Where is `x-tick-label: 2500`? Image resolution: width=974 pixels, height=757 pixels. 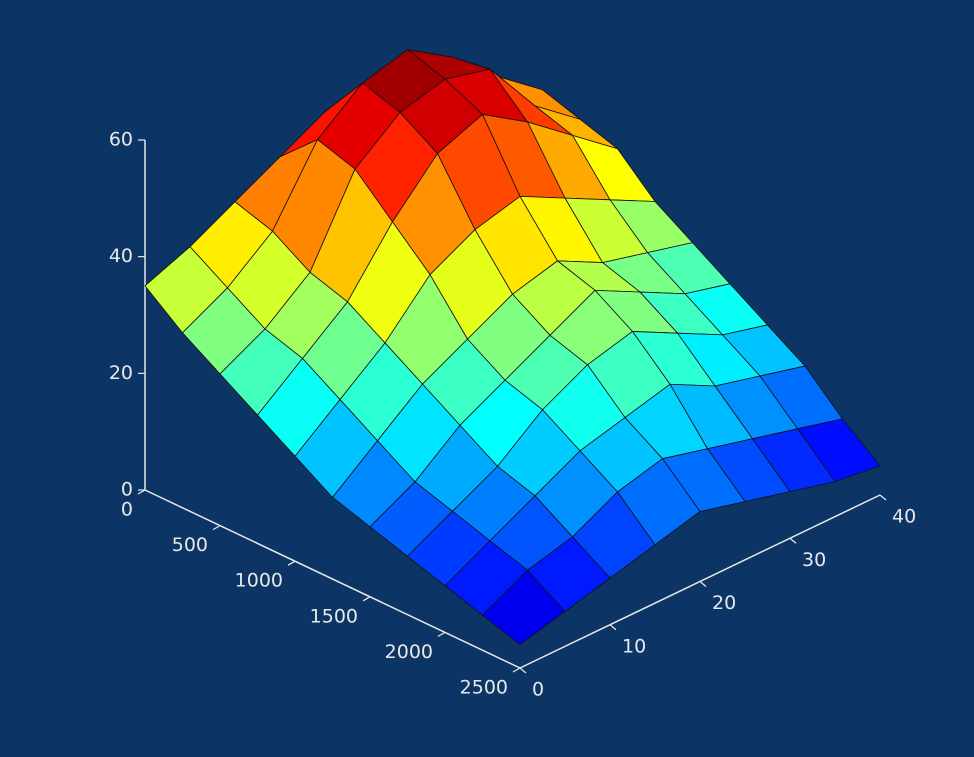
x-tick-label: 2500 is located at coordinates (484, 688).